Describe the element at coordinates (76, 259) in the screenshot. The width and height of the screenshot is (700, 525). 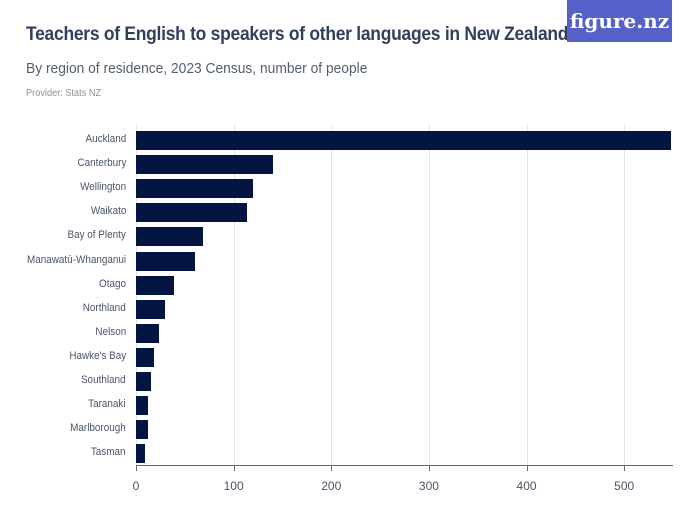
I see `category-label: Manawatū-Whanganui` at that location.